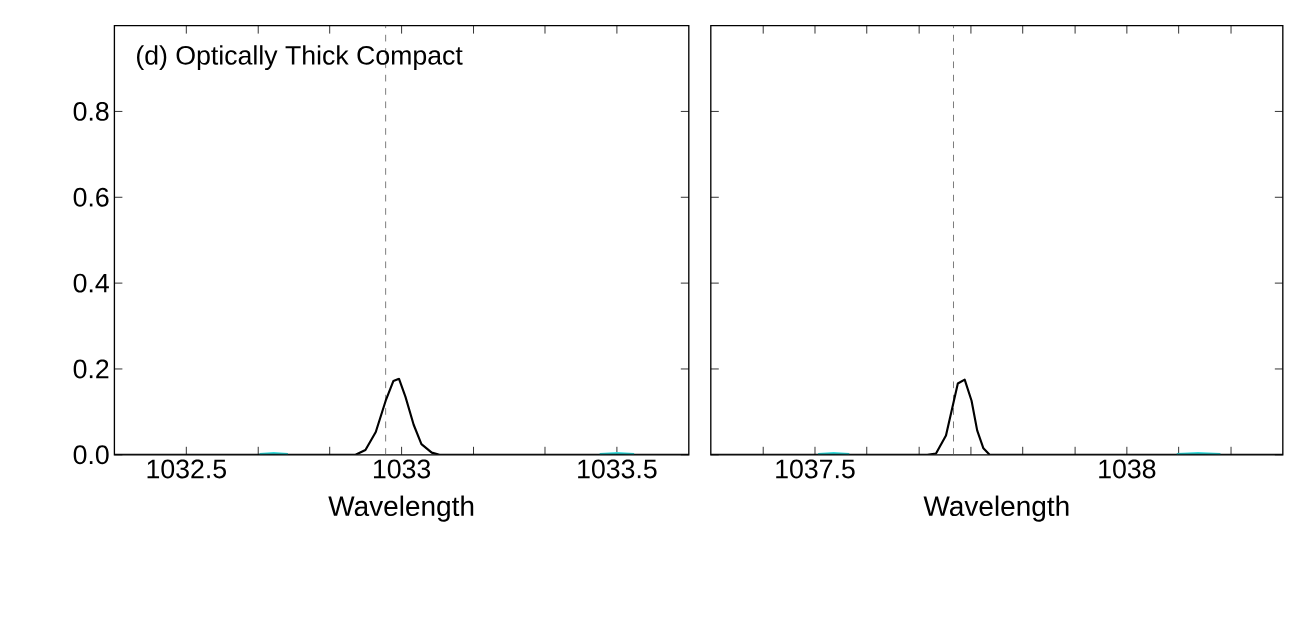 Image resolution: width=1312 pixels, height=628 pixels. What do you see at coordinates (91, 111) in the screenshot?
I see `y-tick-label: 0.8` at bounding box center [91, 111].